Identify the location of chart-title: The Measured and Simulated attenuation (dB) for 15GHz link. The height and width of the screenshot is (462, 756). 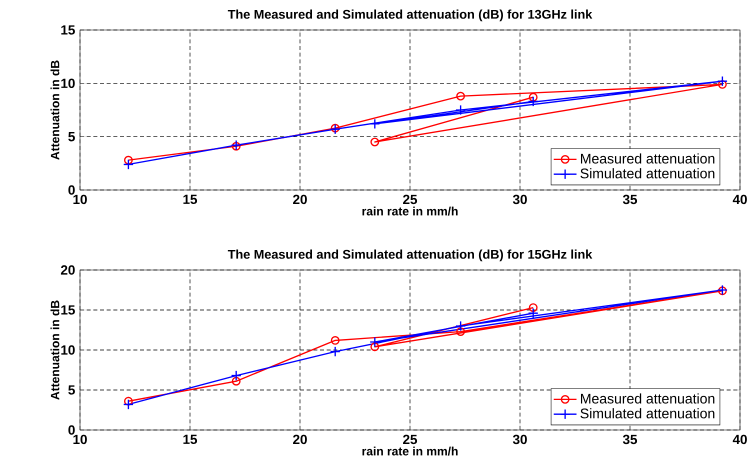
(410, 255).